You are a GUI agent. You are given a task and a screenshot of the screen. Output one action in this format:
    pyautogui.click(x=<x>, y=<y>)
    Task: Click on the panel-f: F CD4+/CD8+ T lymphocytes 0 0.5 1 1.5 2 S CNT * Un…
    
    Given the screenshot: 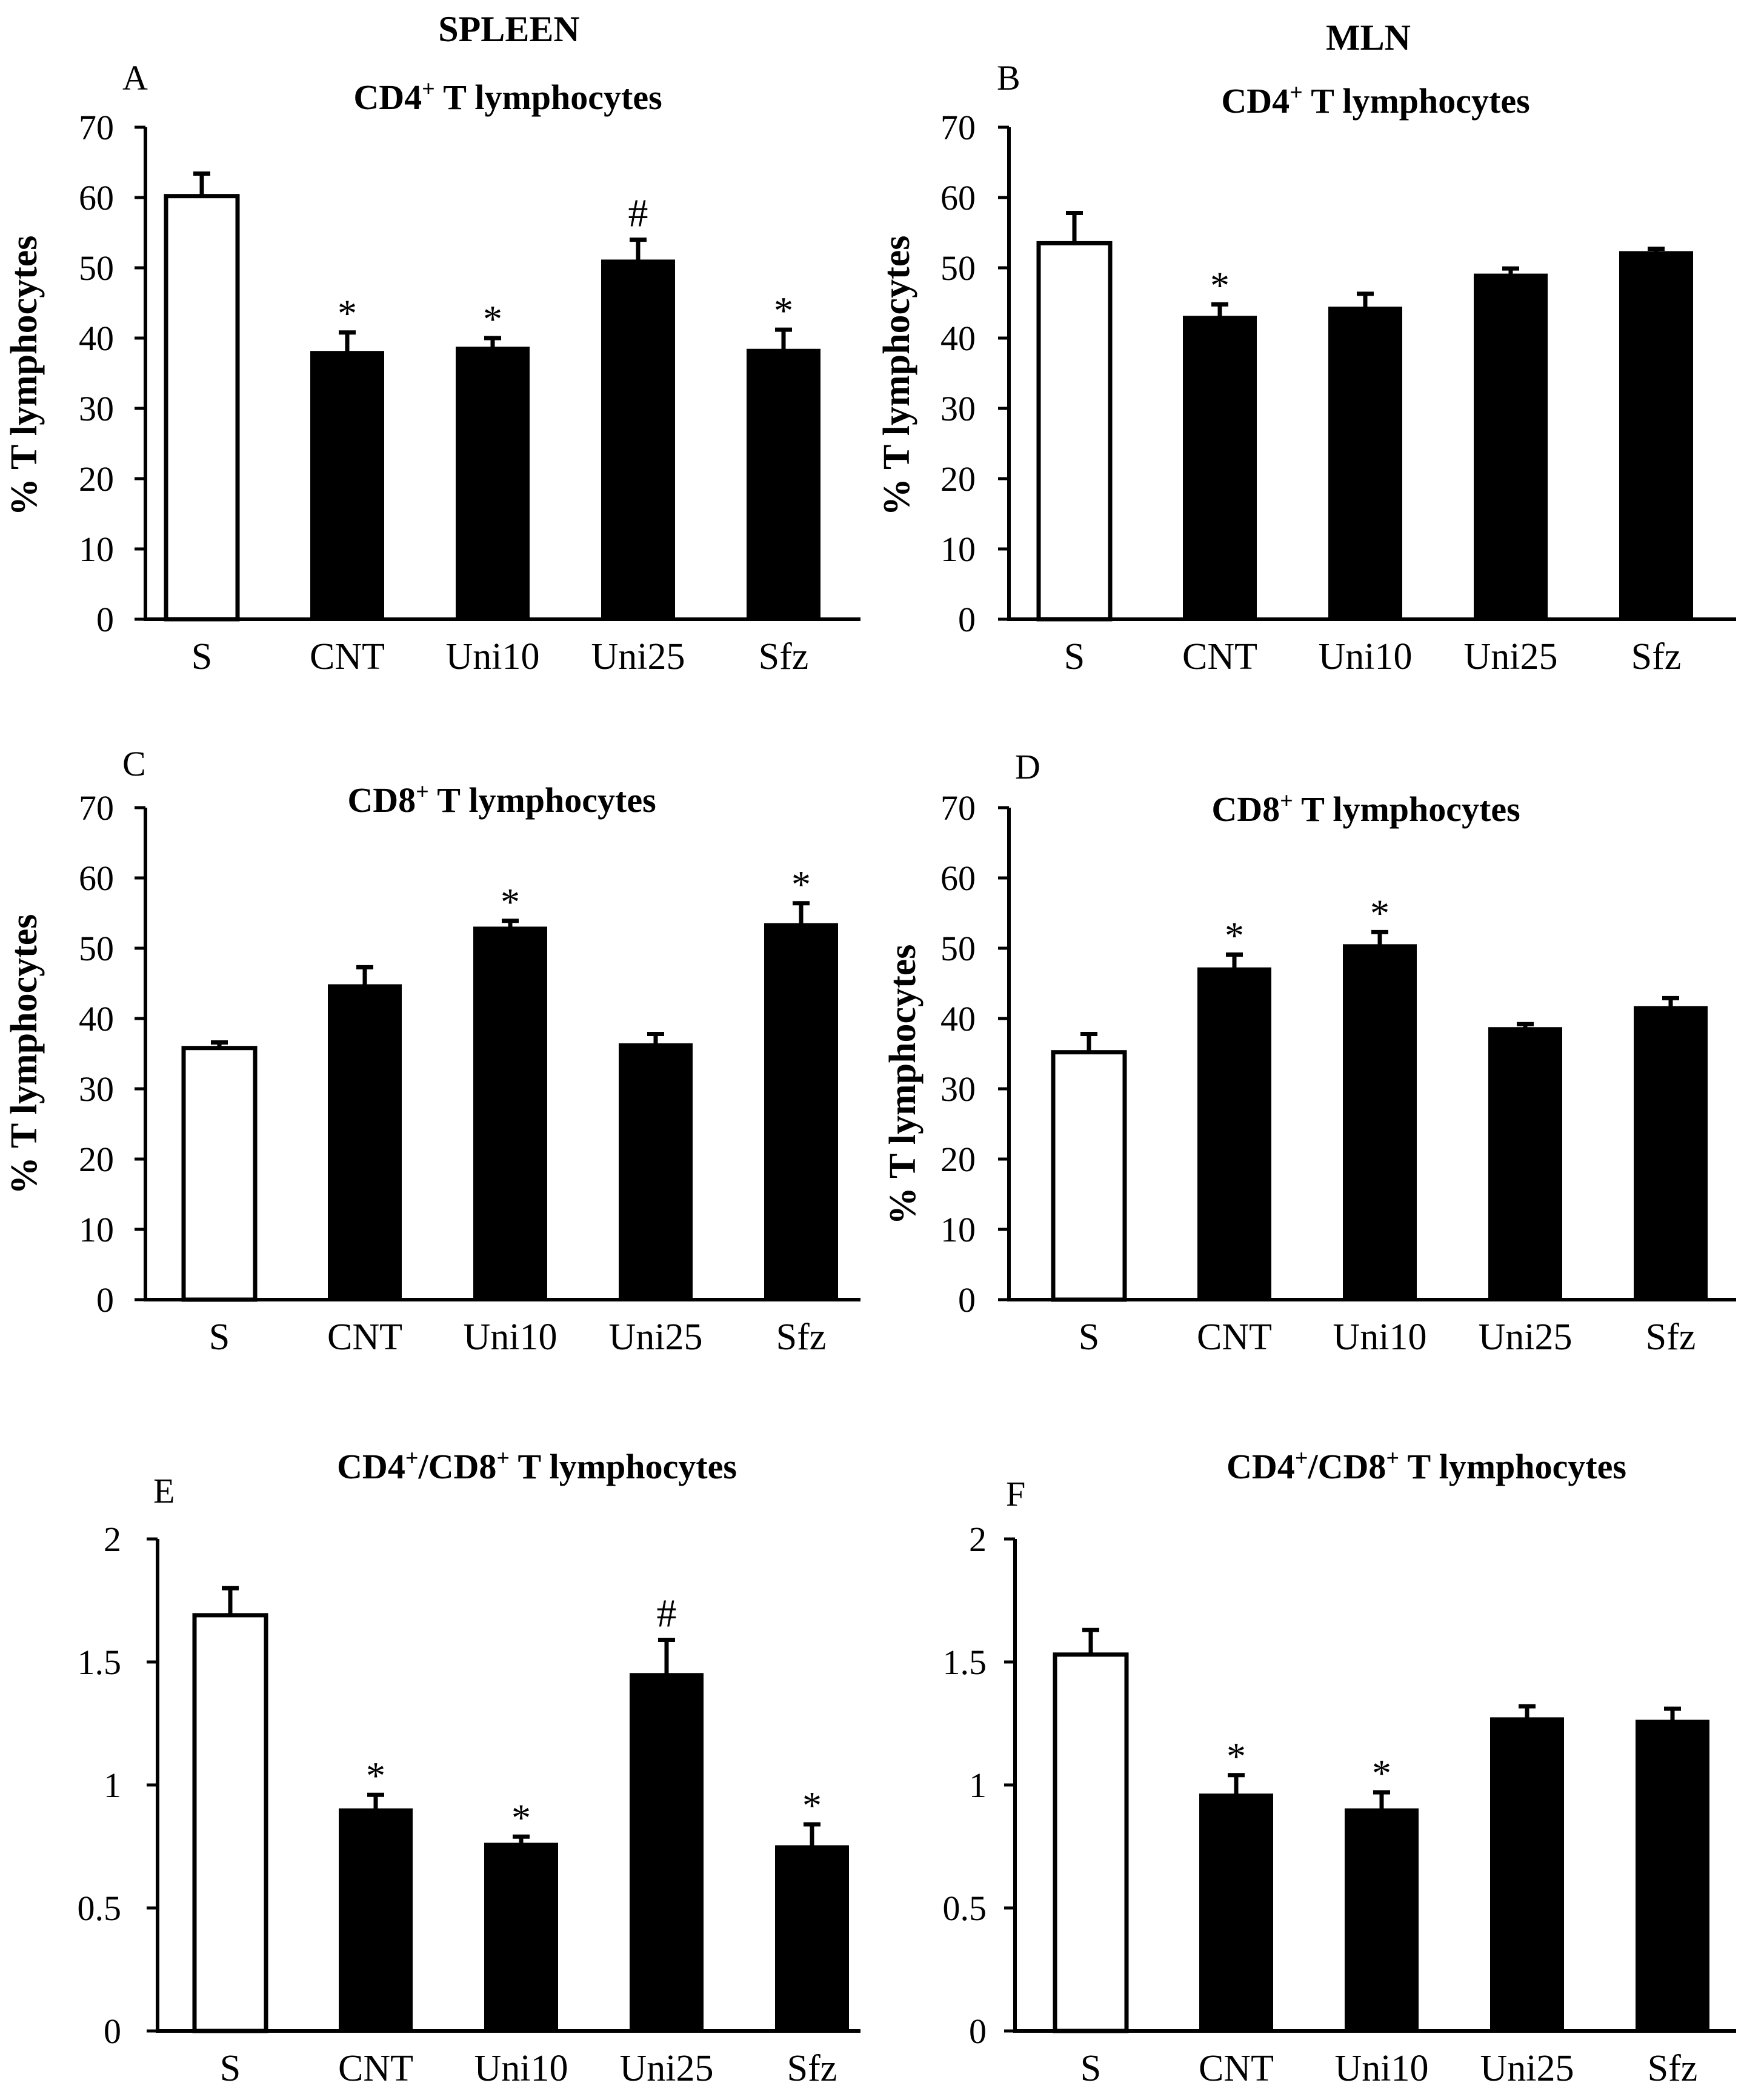 What is the action you would take?
    pyautogui.click(x=1339, y=1767)
    